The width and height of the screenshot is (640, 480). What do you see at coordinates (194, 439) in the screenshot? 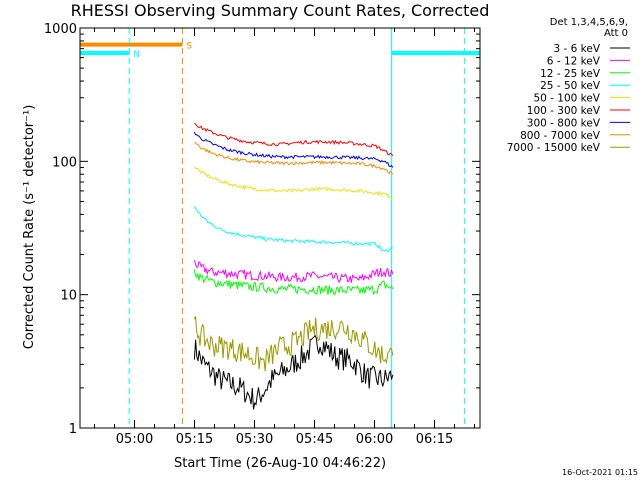
I see `x-tick-label: 05:15` at bounding box center [194, 439].